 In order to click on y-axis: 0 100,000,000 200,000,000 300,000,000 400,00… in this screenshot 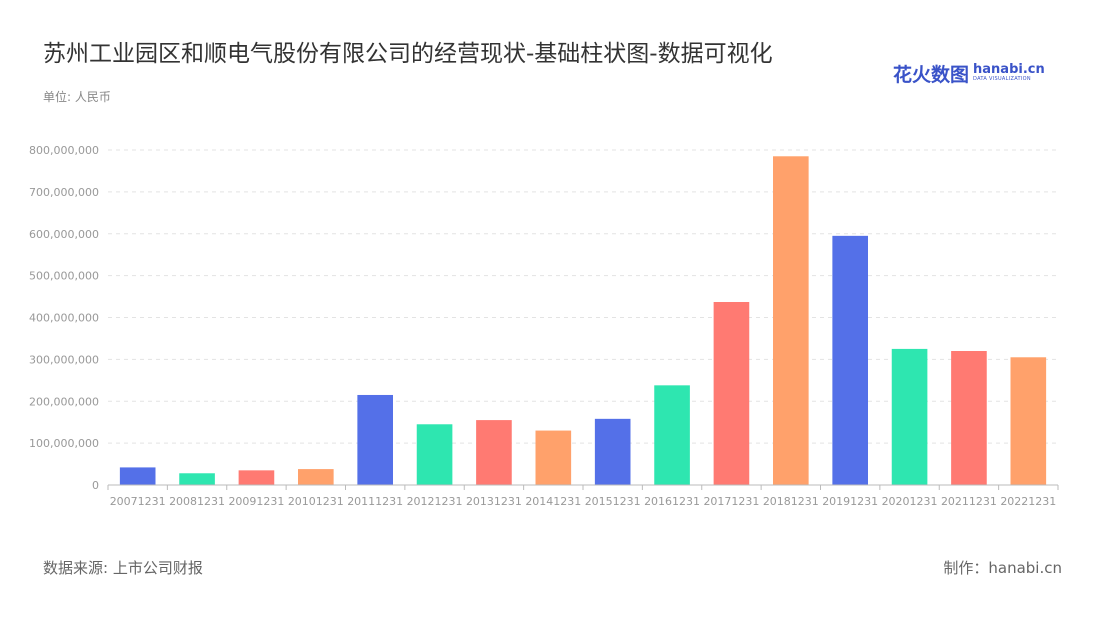, I will do `click(64, 318)`.